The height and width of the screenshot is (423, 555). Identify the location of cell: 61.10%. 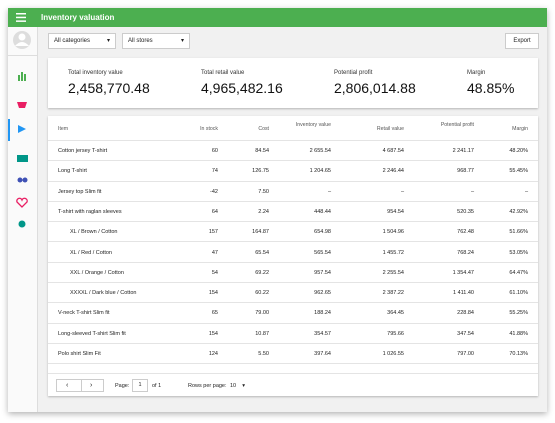
(518, 293).